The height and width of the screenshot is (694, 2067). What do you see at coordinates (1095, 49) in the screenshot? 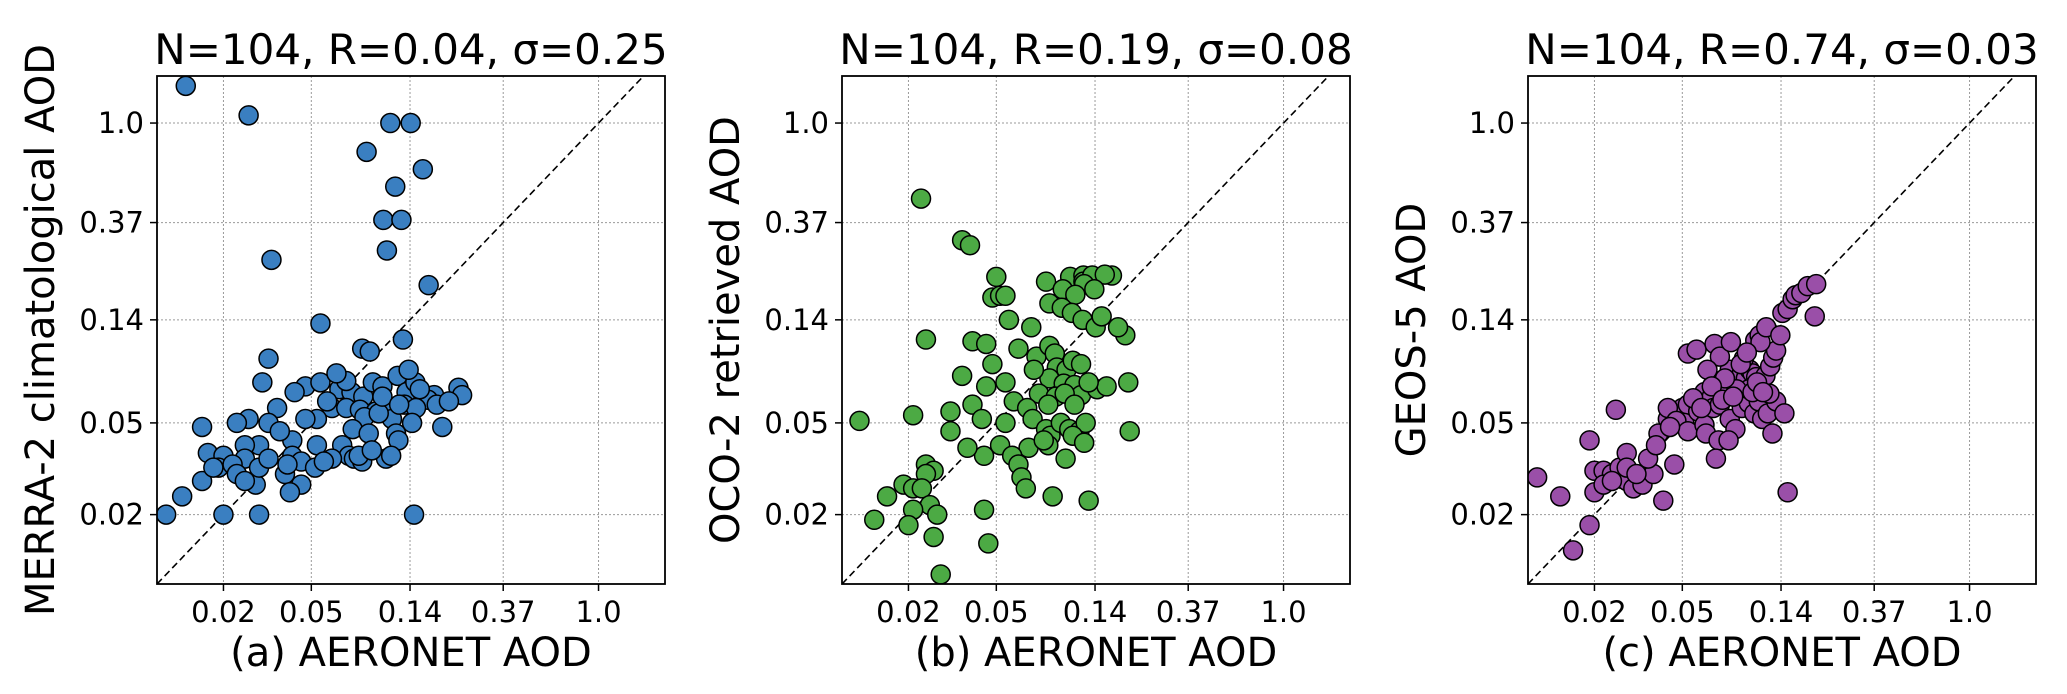
I see `chart-title: N=104, R=0.19, σ=0.08` at bounding box center [1095, 49].